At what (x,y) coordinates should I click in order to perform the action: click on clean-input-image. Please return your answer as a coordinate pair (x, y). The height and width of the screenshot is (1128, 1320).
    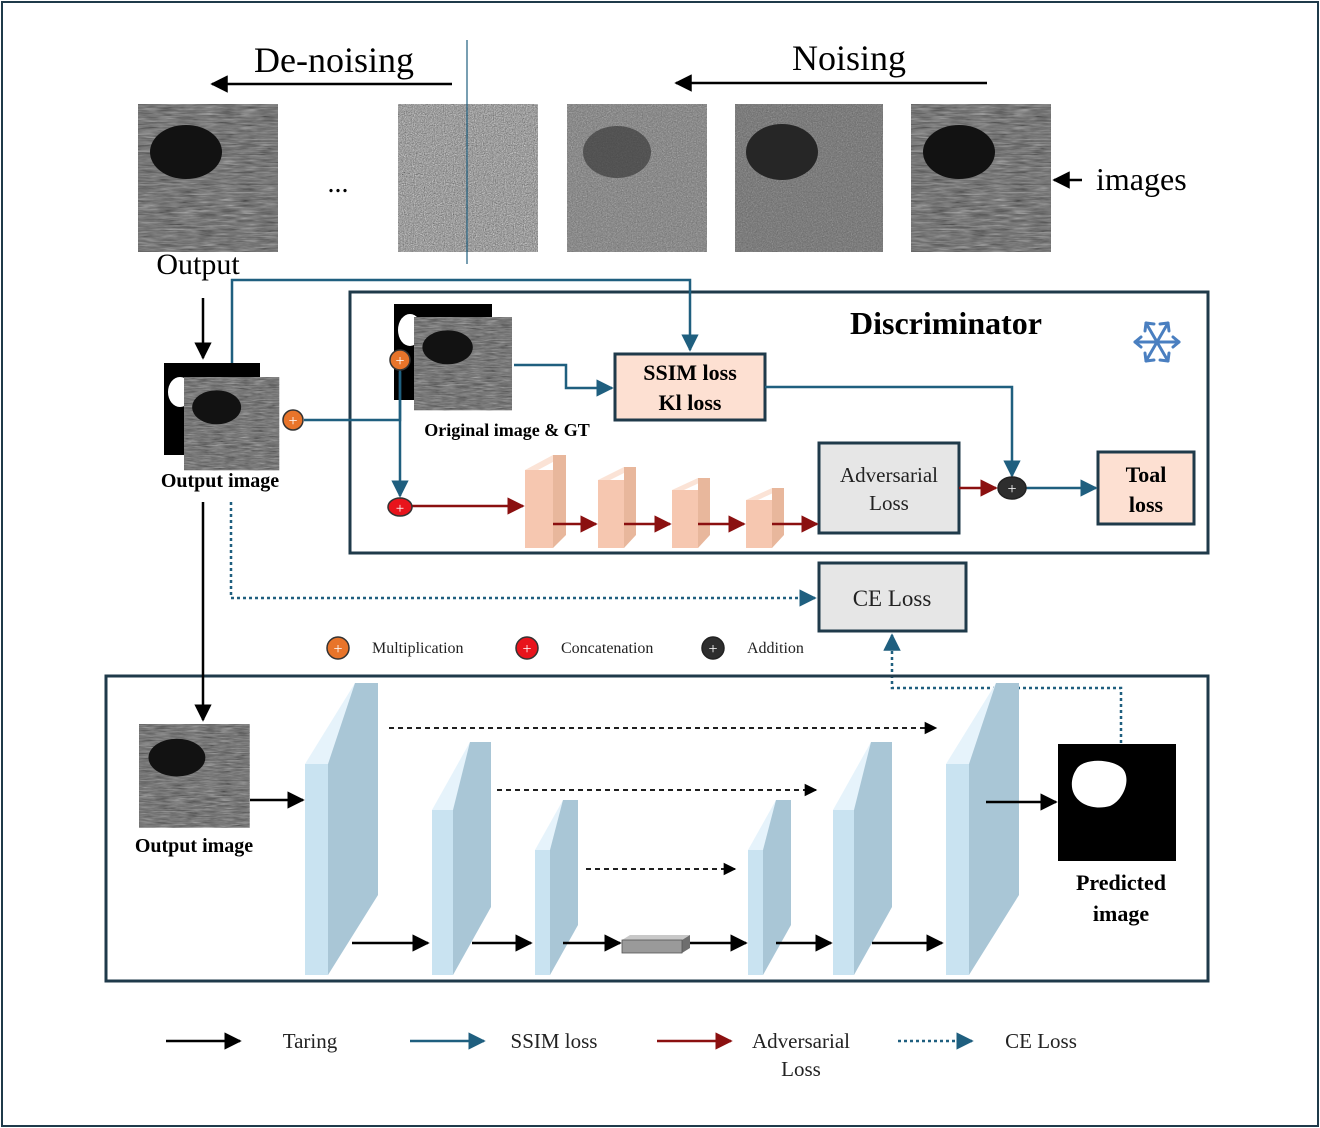
    Looking at the image, I should click on (981, 178).